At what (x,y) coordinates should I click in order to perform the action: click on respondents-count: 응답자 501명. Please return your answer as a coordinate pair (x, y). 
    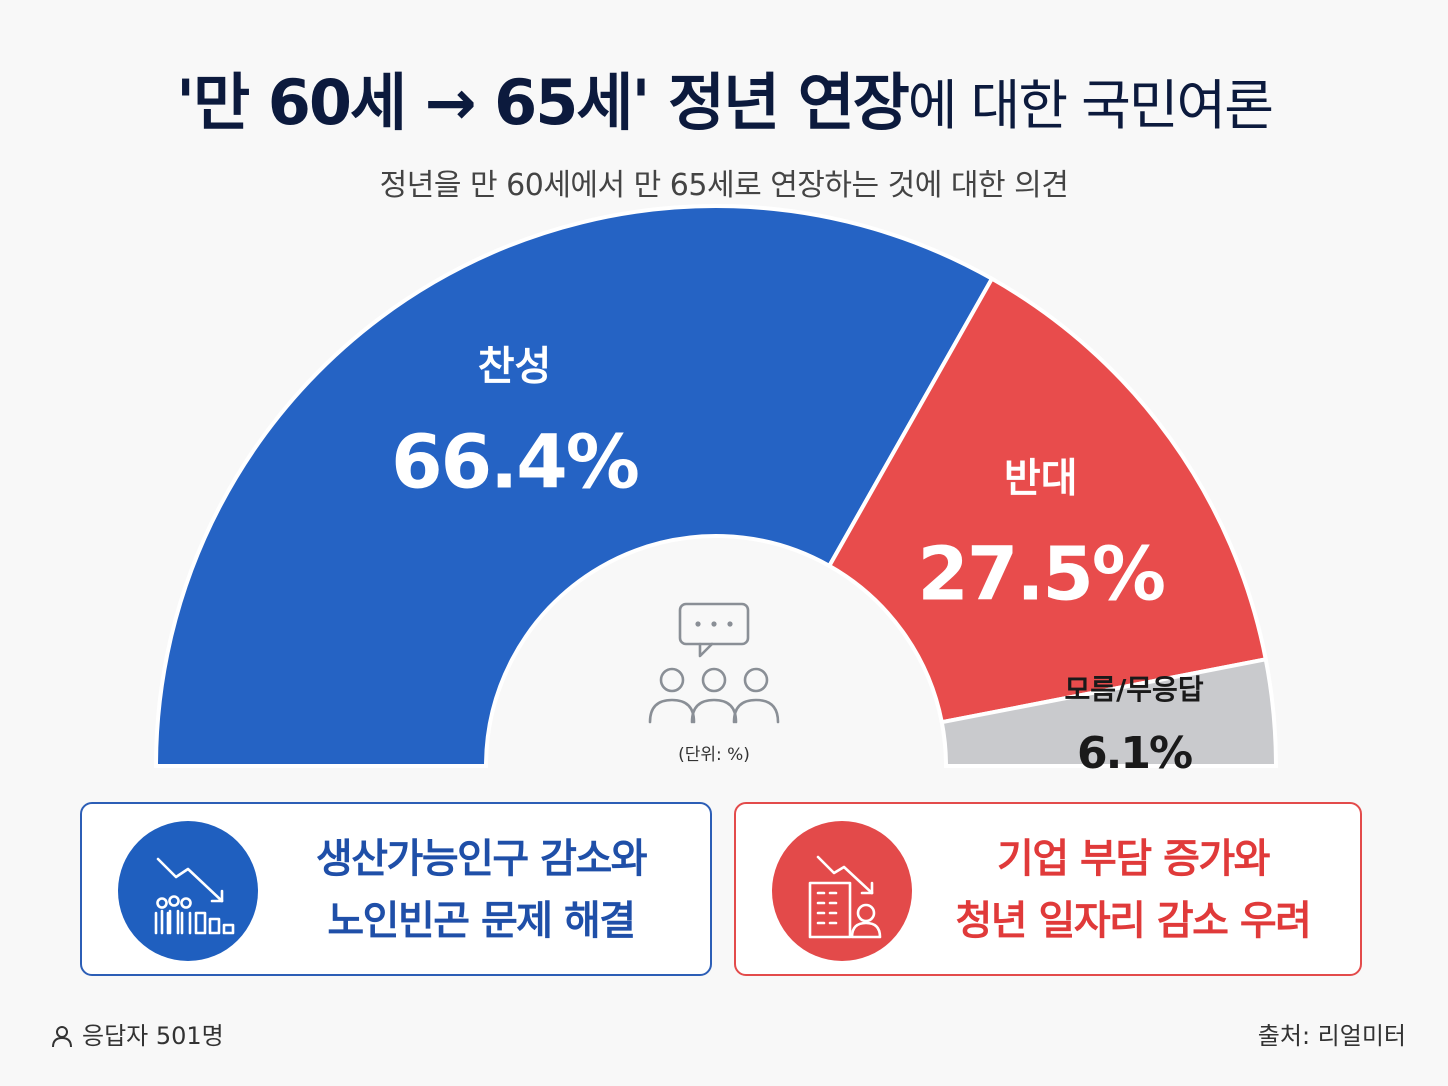
    Looking at the image, I should click on (137, 1033).